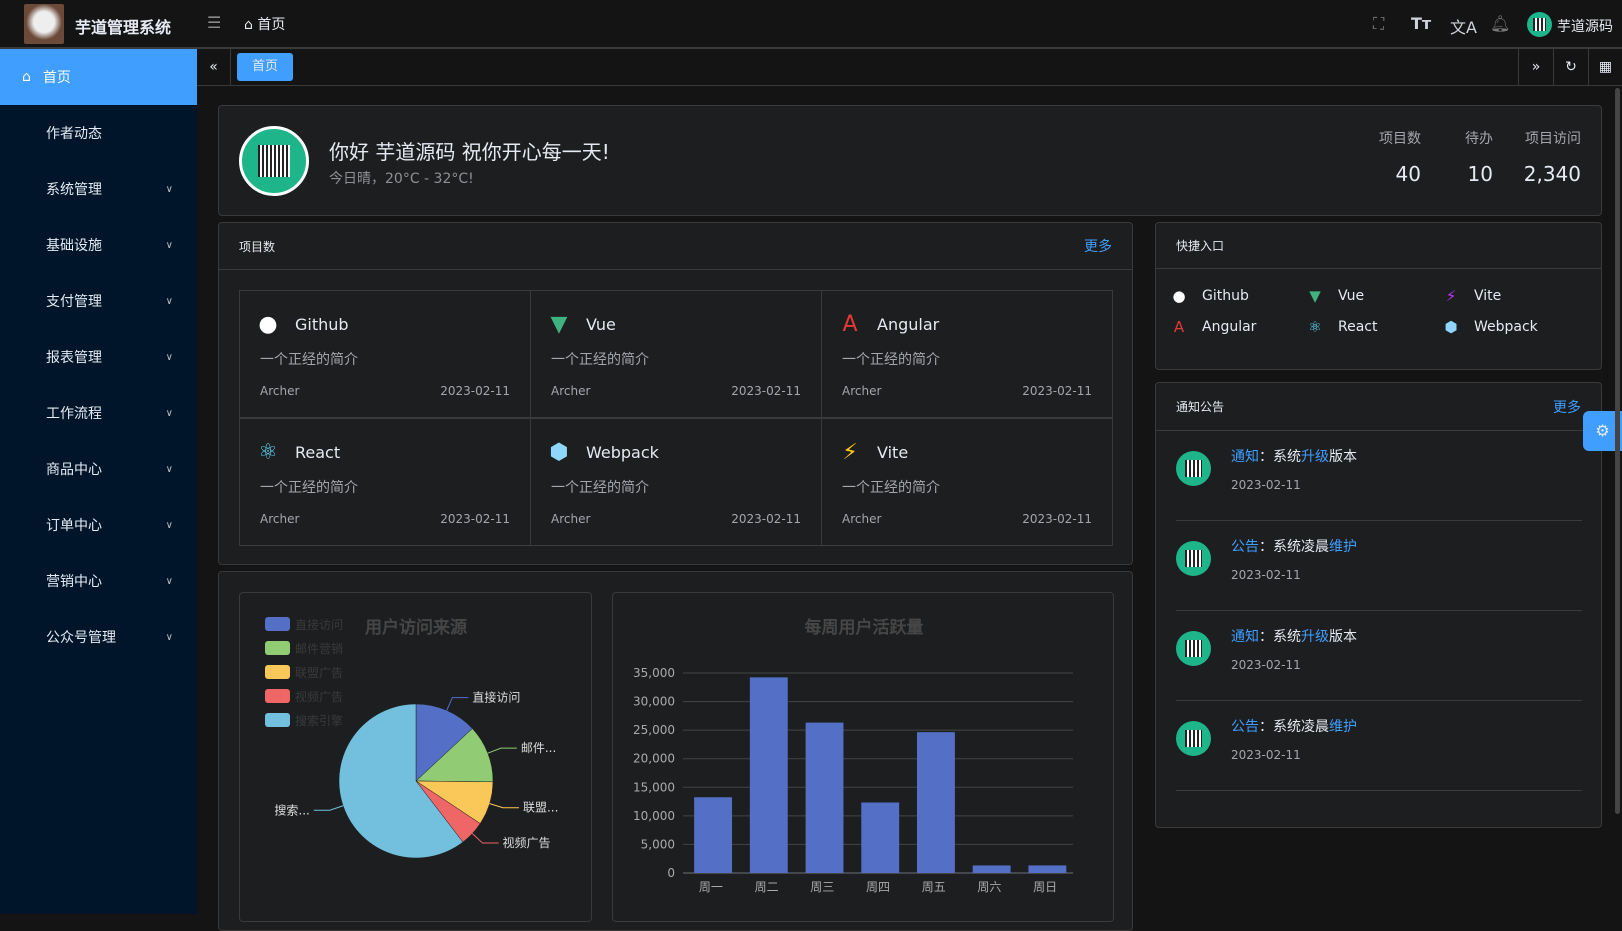  What do you see at coordinates (864, 627) in the screenshot?
I see `bar-title: 每周用户活跃量` at bounding box center [864, 627].